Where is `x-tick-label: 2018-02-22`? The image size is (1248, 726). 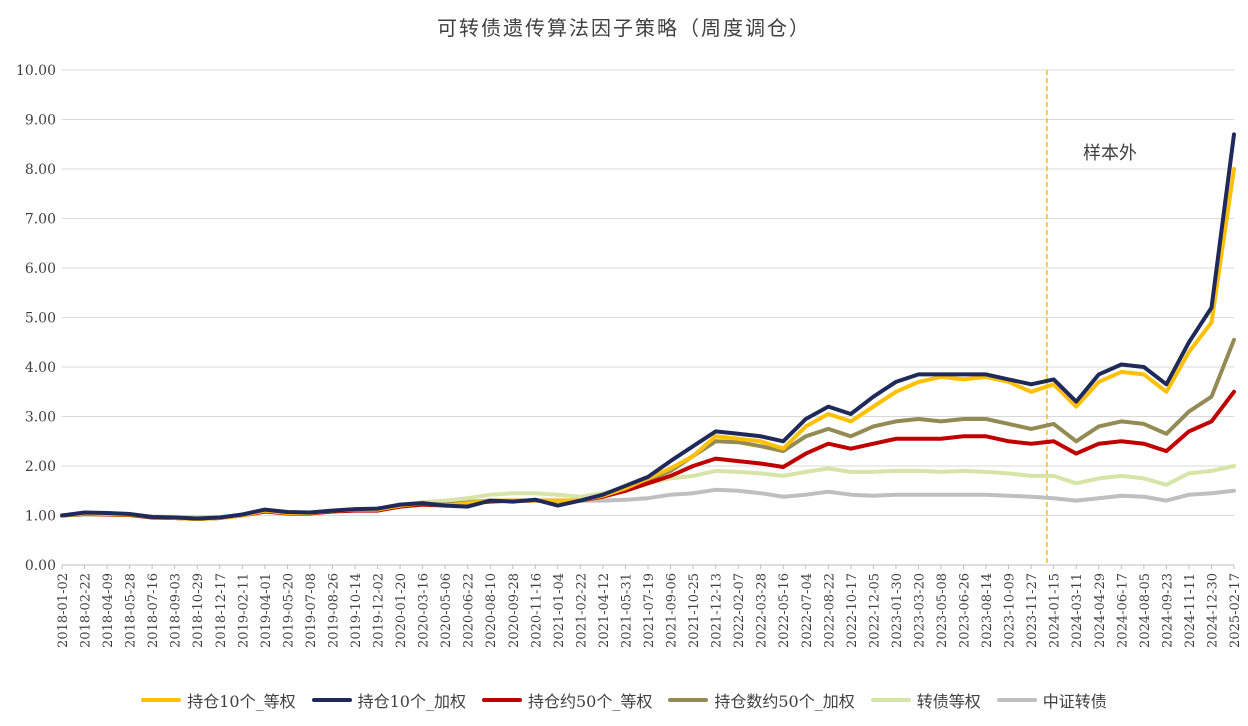
x-tick-label: 2018-02-22 is located at coordinates (86, 610).